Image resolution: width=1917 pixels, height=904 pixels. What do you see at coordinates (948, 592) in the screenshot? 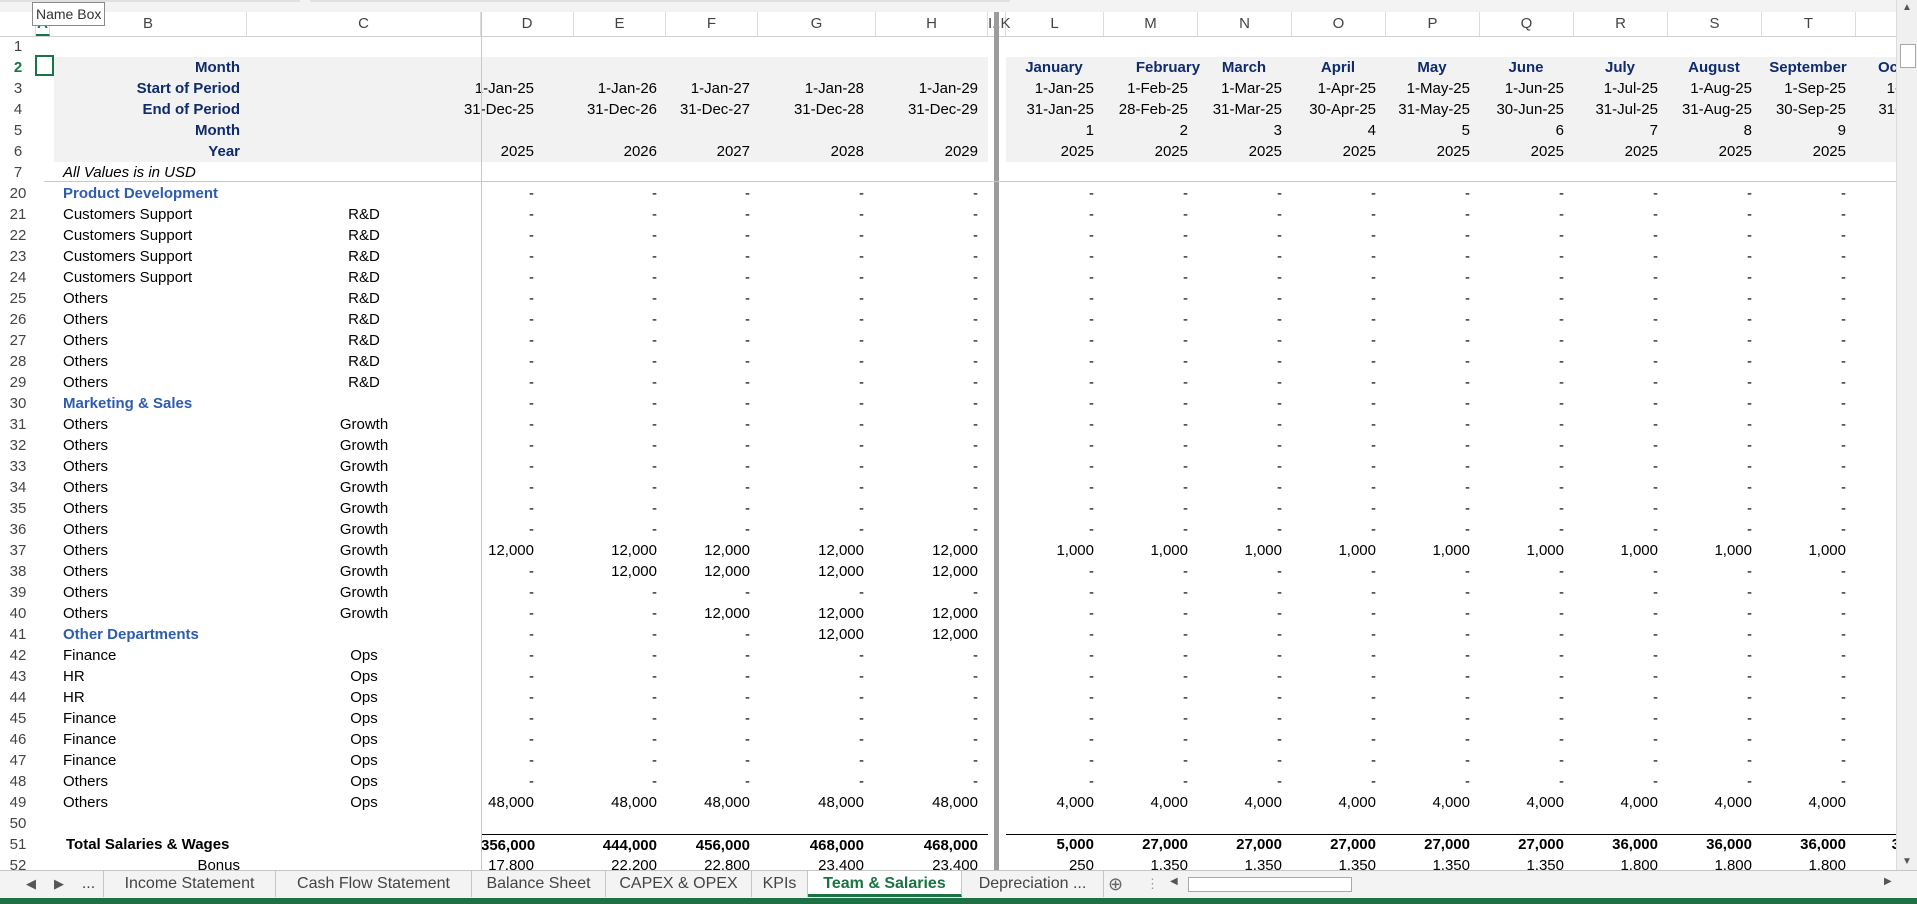
I see `sheet-row: 39 Others Growth - - - - - - - - - - - - - -` at bounding box center [948, 592].